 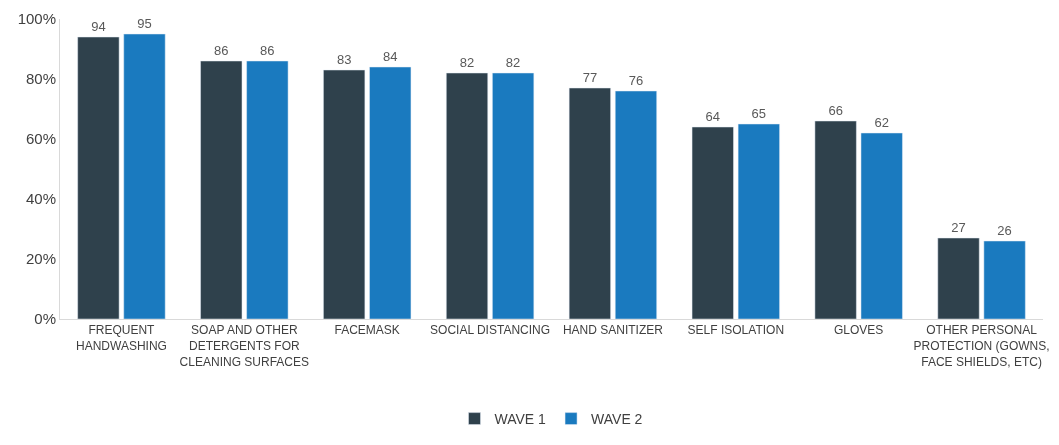 I want to click on data-label: 76, so click(x=636, y=80).